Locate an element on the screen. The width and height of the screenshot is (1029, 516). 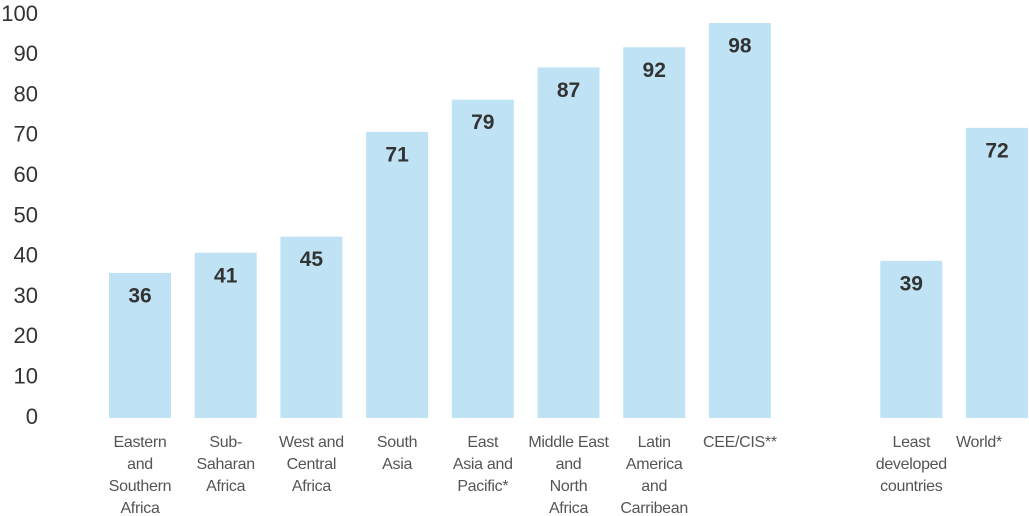
y-tick-label: 90 is located at coordinates (26, 53).